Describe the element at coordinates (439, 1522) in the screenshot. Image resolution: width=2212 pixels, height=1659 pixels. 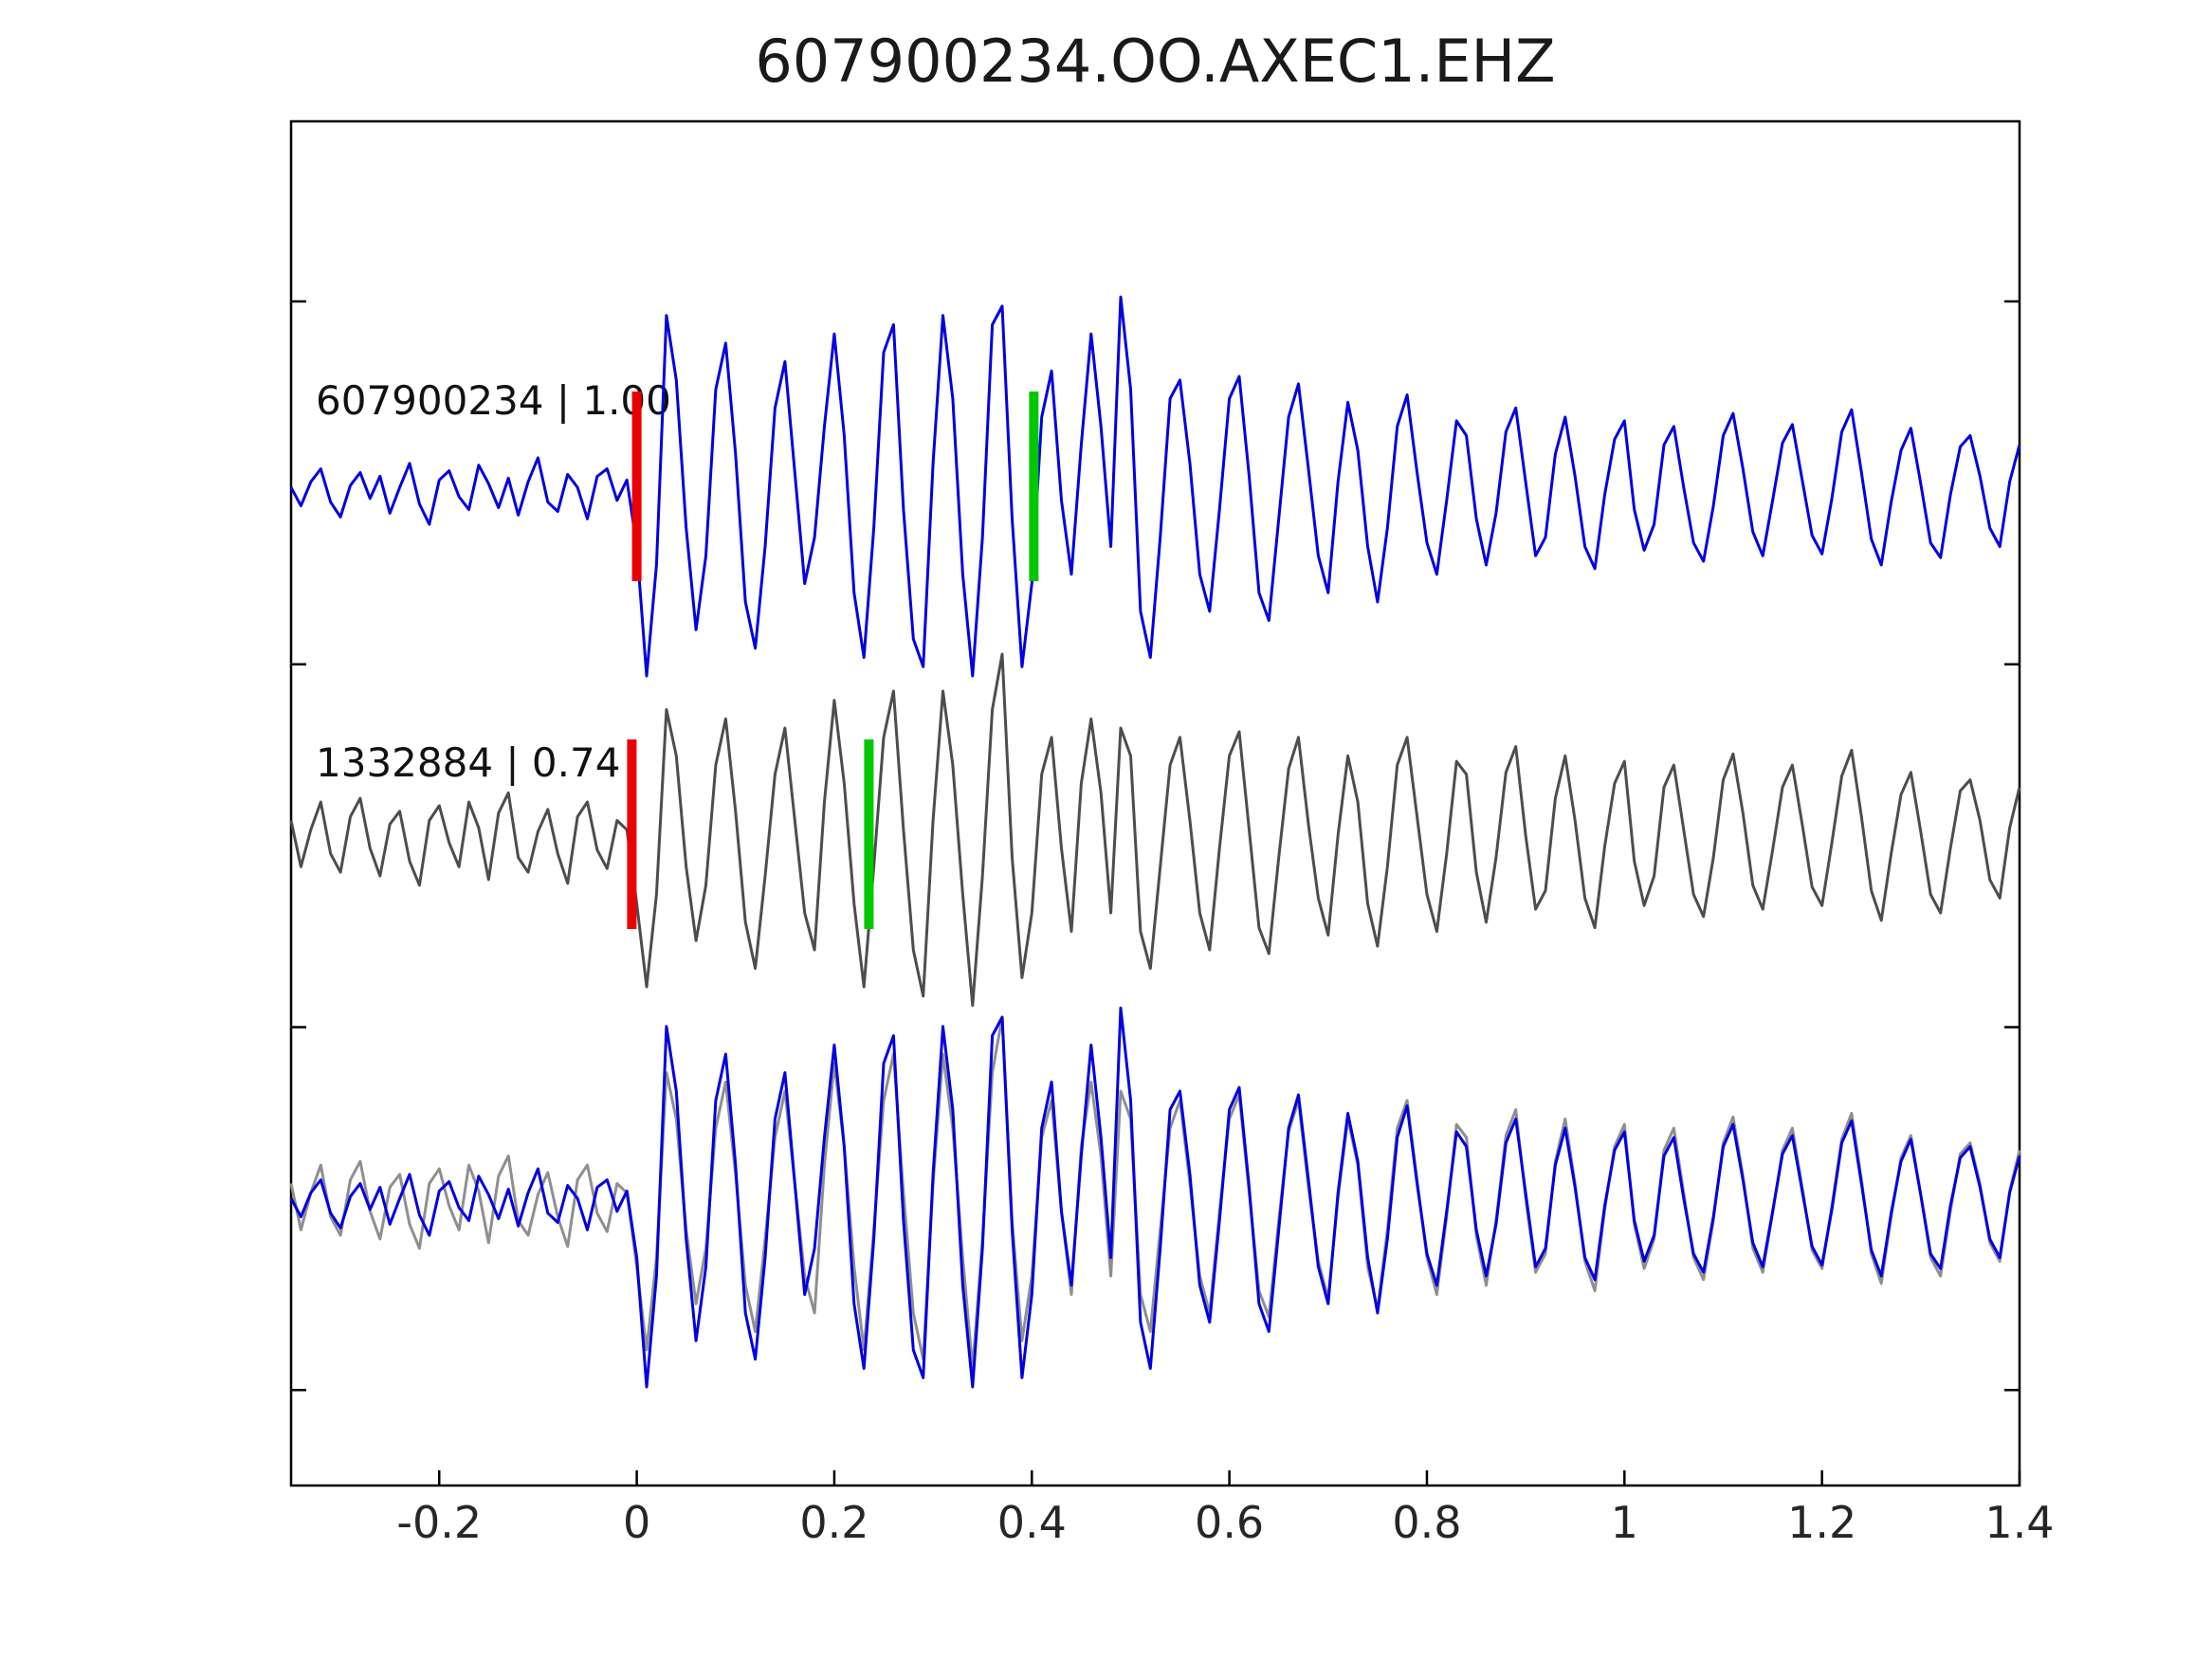
I see `x-tick-label: -0.2` at that location.